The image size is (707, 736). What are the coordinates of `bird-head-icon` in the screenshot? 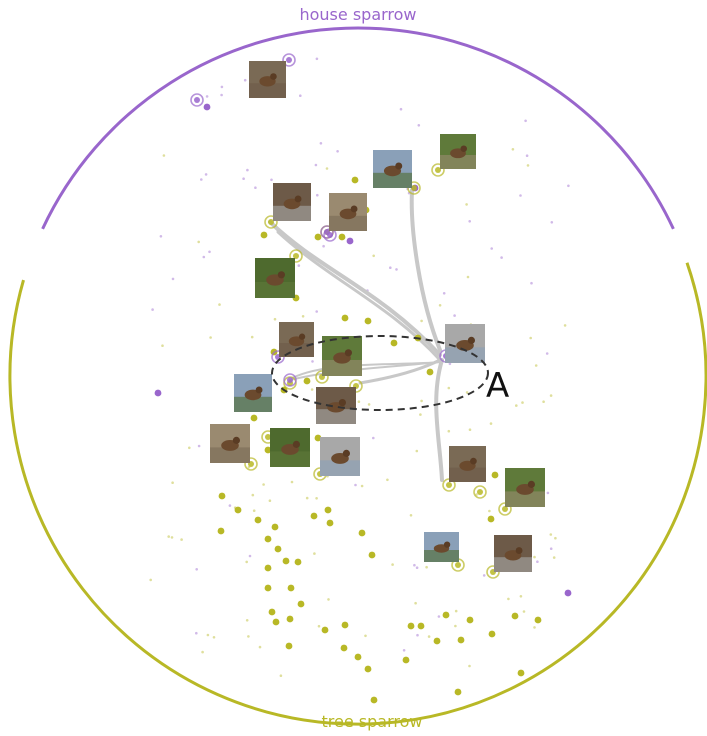 It's located at (531, 484).